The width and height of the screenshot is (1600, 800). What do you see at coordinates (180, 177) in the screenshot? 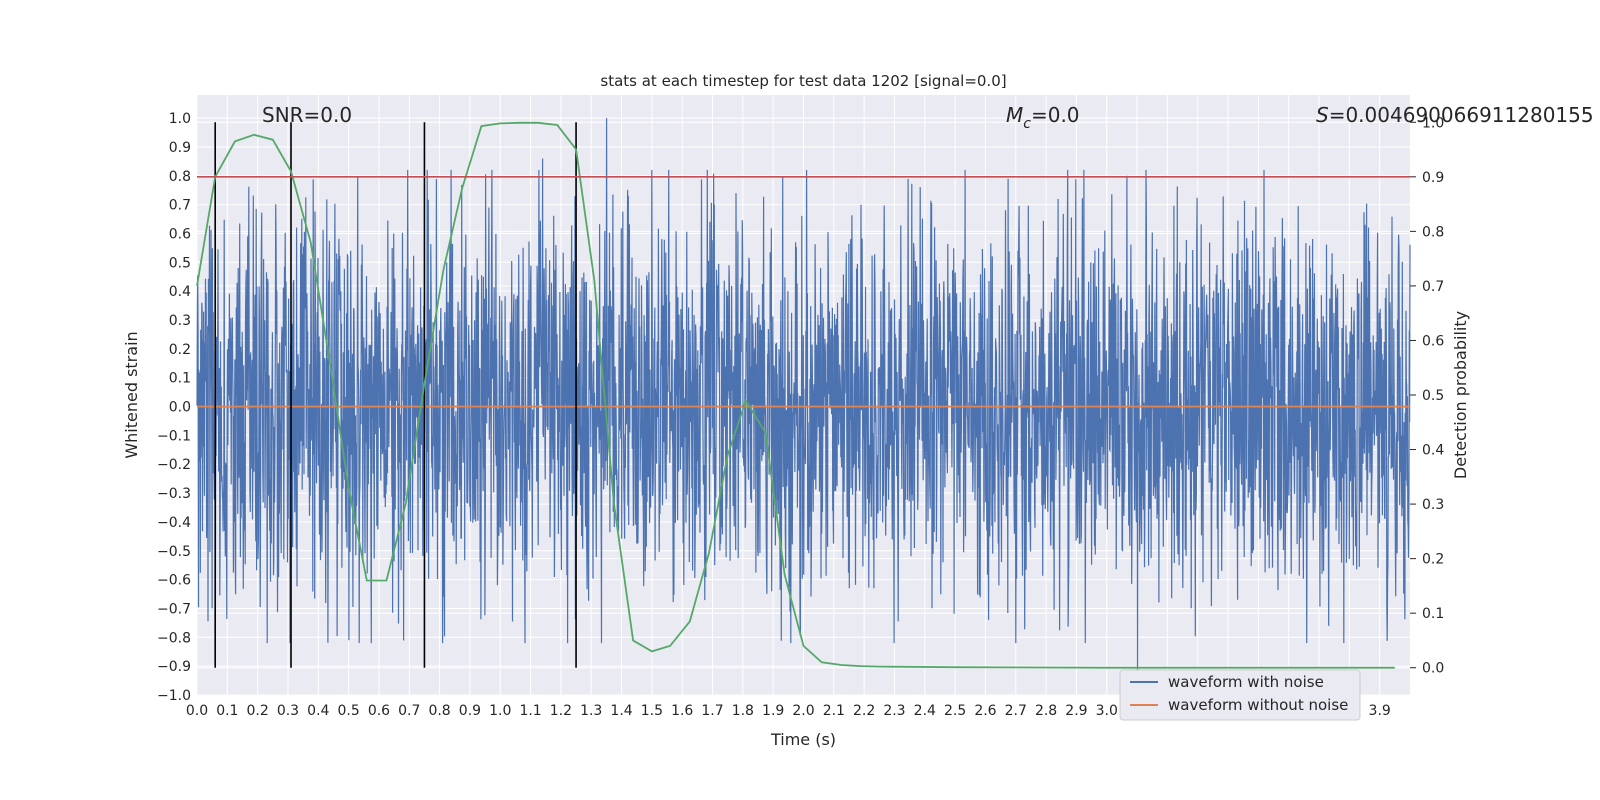
I see `y-tick-label: 0.8` at bounding box center [180, 177].